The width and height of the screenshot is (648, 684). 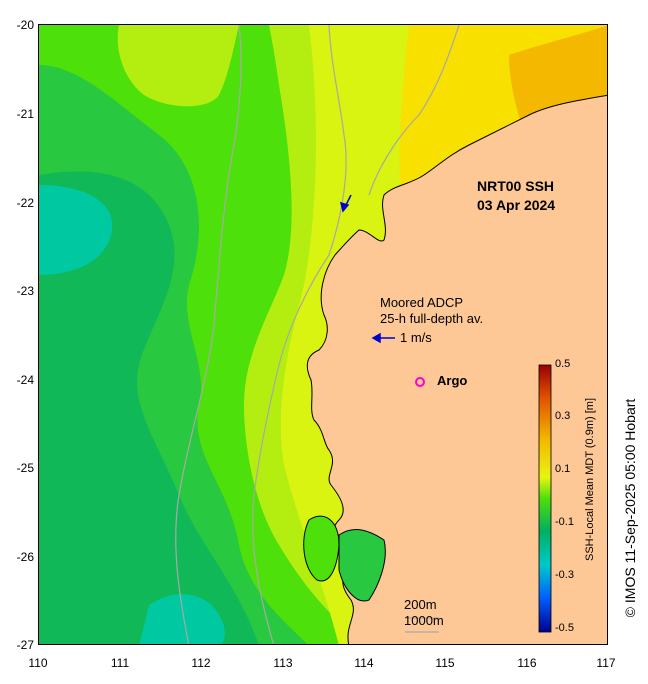 I want to click on speed-scale-label: 1 m/s, so click(x=416, y=337).